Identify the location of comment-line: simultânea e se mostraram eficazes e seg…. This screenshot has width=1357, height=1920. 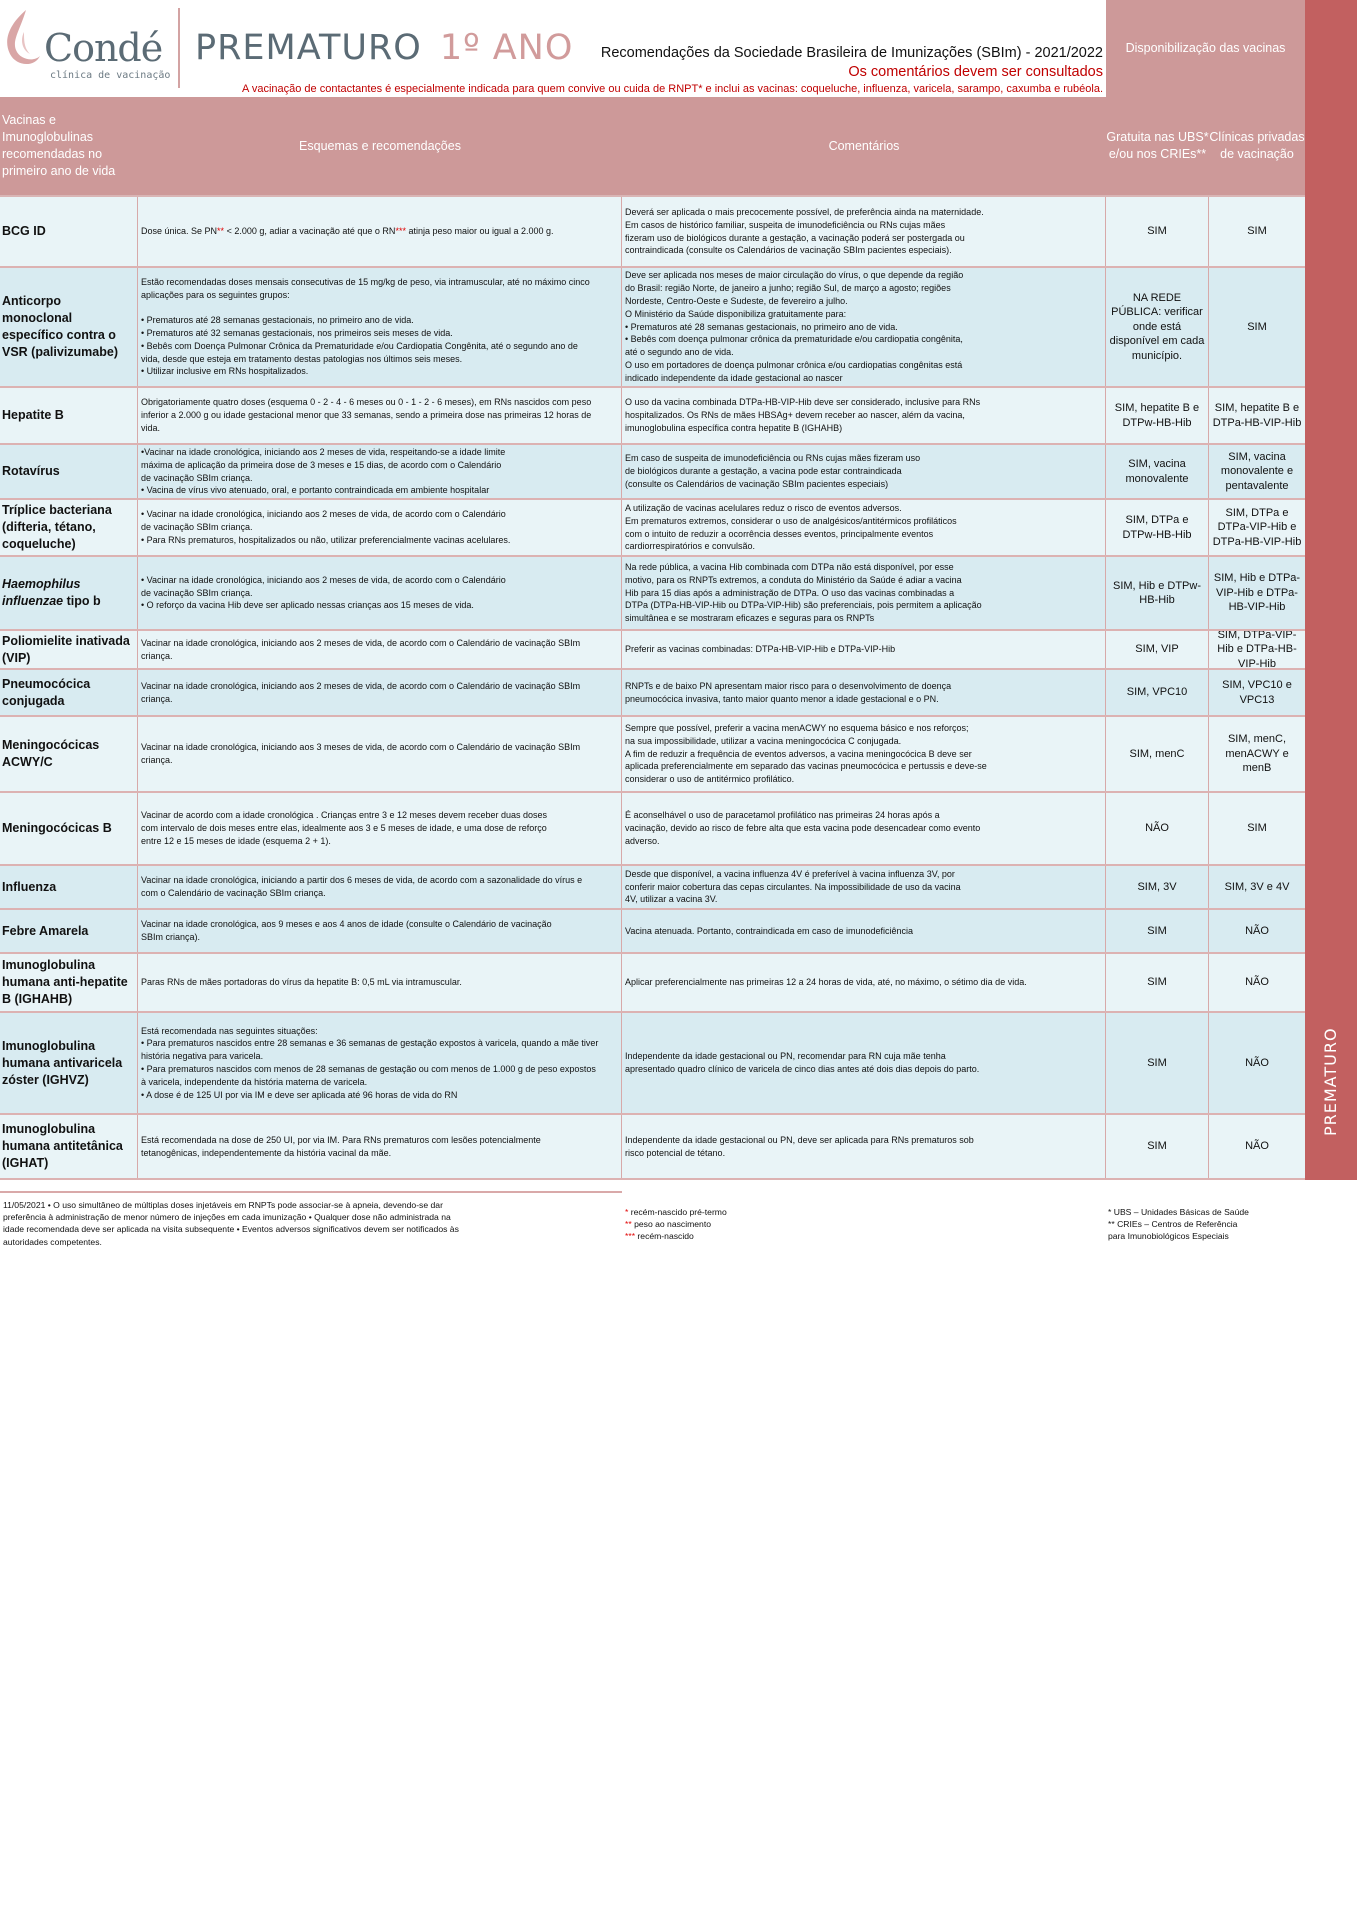
(750, 618).